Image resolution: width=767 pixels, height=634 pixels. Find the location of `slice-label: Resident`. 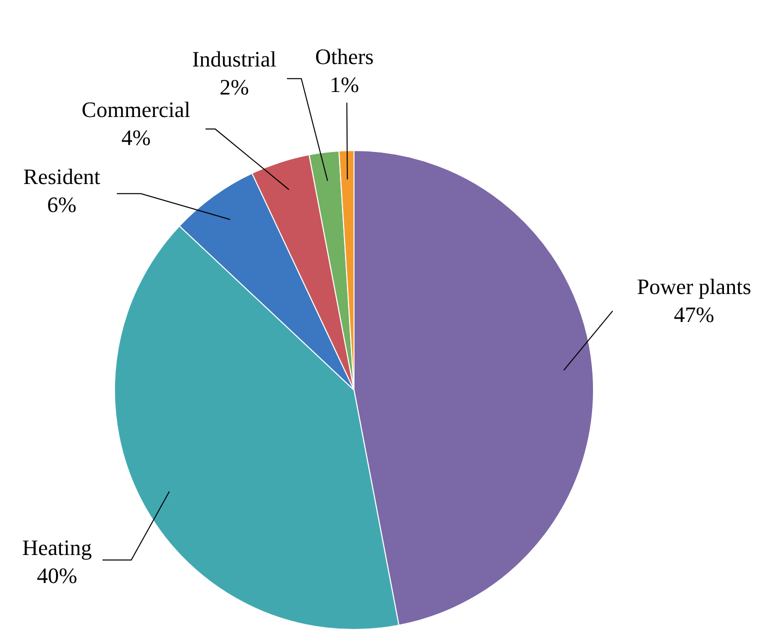

slice-label: Resident is located at coordinates (61, 176).